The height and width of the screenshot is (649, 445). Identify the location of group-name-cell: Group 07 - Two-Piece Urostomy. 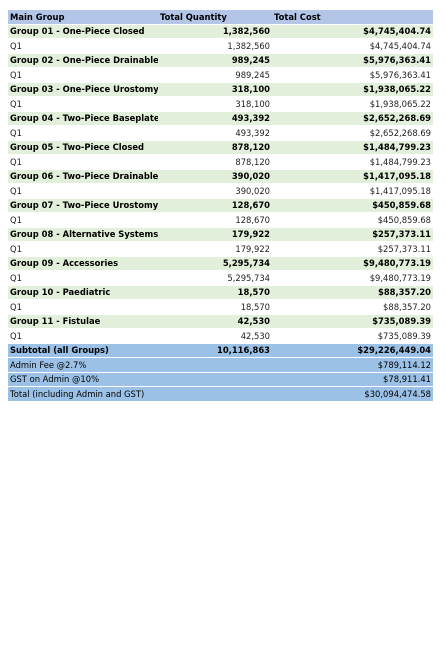
(83, 205).